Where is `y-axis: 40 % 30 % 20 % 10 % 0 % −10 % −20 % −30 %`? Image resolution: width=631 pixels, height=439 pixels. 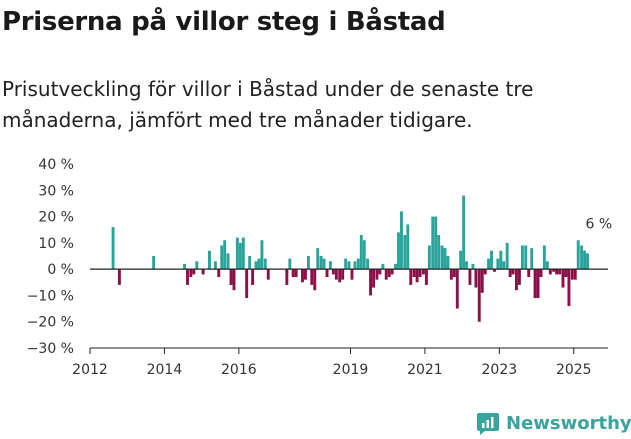 y-axis: 40 % 30 % 20 % 10 % 0 % −10 % −20 % −30 % is located at coordinates (50, 257).